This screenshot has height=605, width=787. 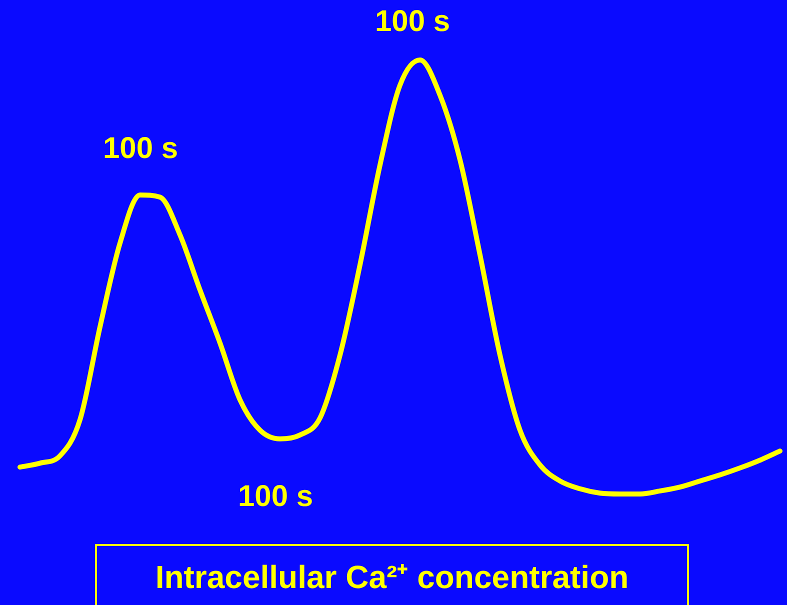 What do you see at coordinates (392, 574) in the screenshot?
I see `text: Intracellular Ca²⁺ concentration` at bounding box center [392, 574].